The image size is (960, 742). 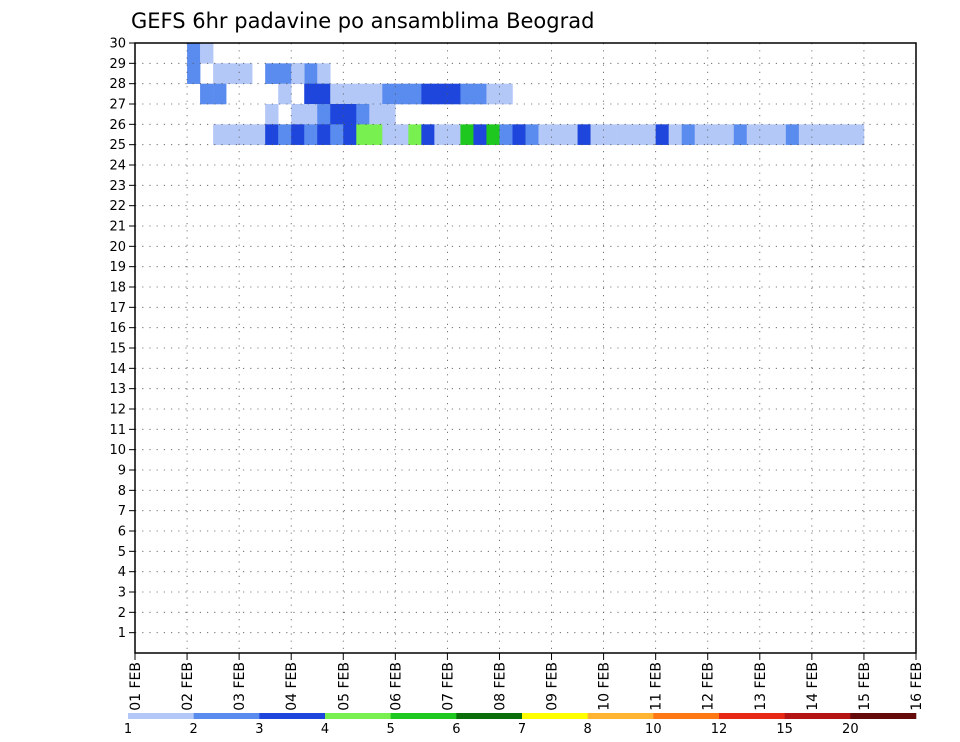 What do you see at coordinates (240, 686) in the screenshot?
I see `x-tick-label: 03 FEB` at bounding box center [240, 686].